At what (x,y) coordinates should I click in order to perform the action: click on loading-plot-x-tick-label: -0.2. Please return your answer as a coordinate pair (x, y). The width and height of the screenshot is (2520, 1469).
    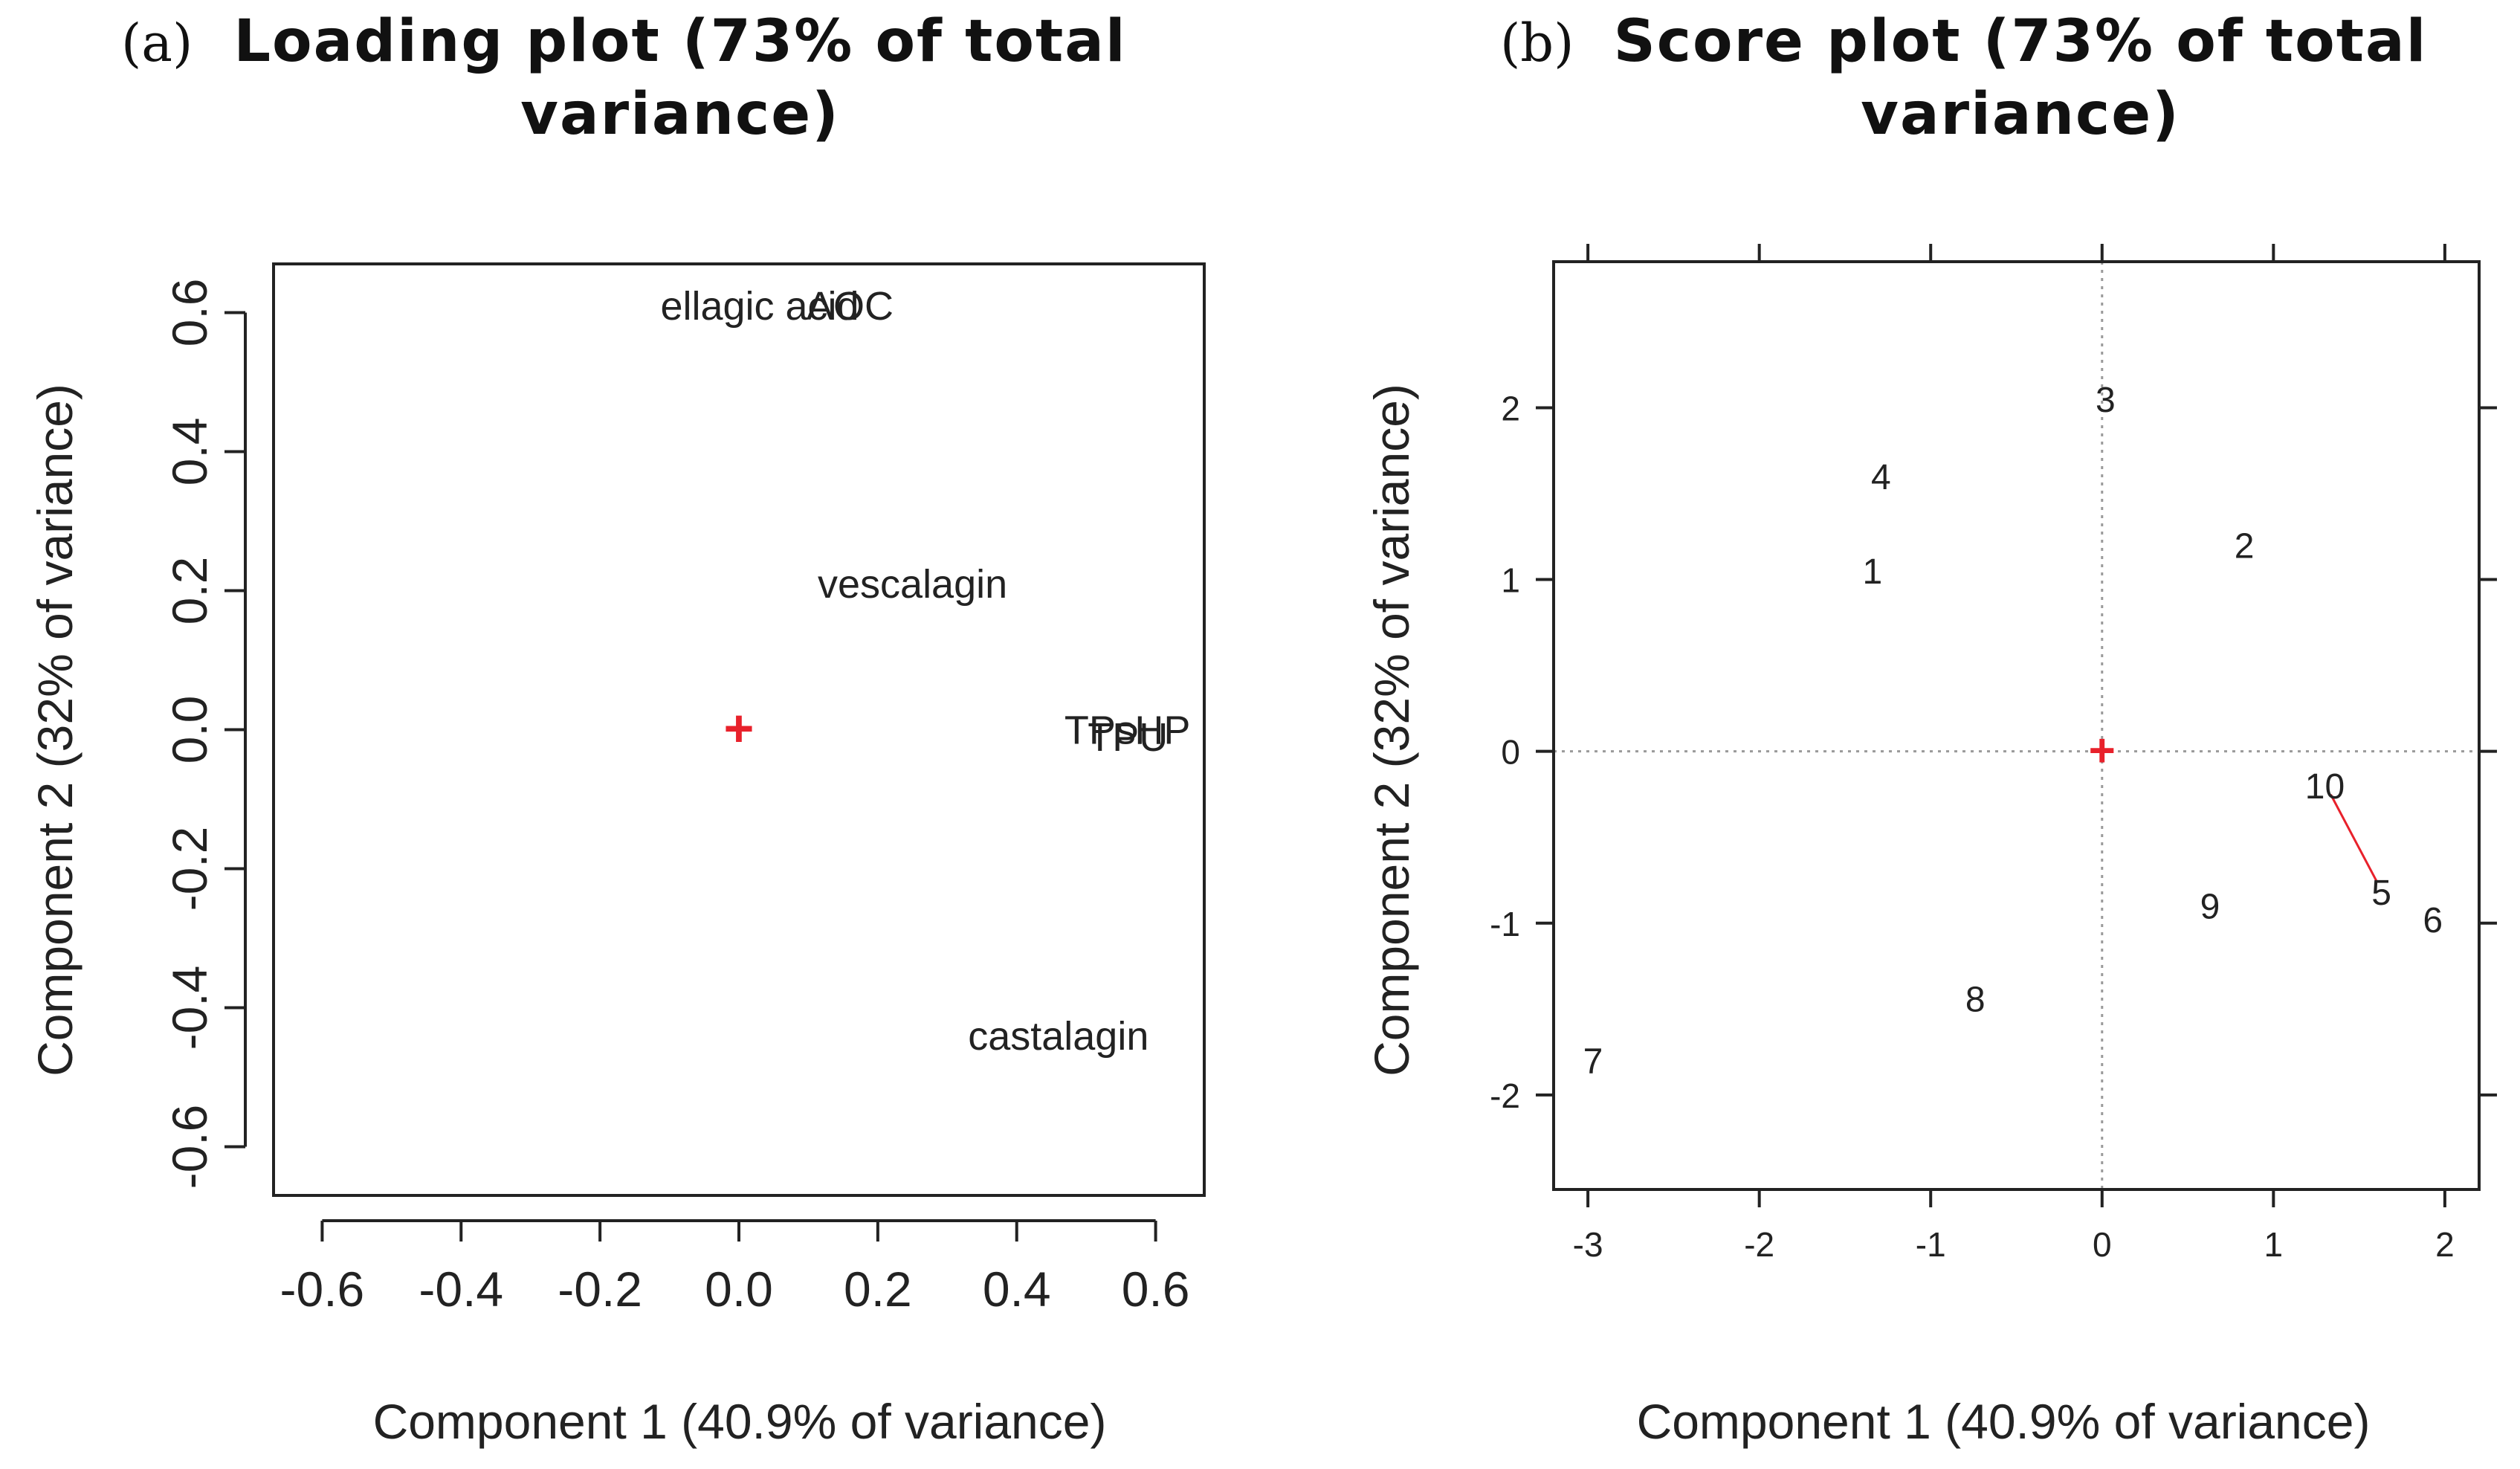
    Looking at the image, I should click on (600, 1290).